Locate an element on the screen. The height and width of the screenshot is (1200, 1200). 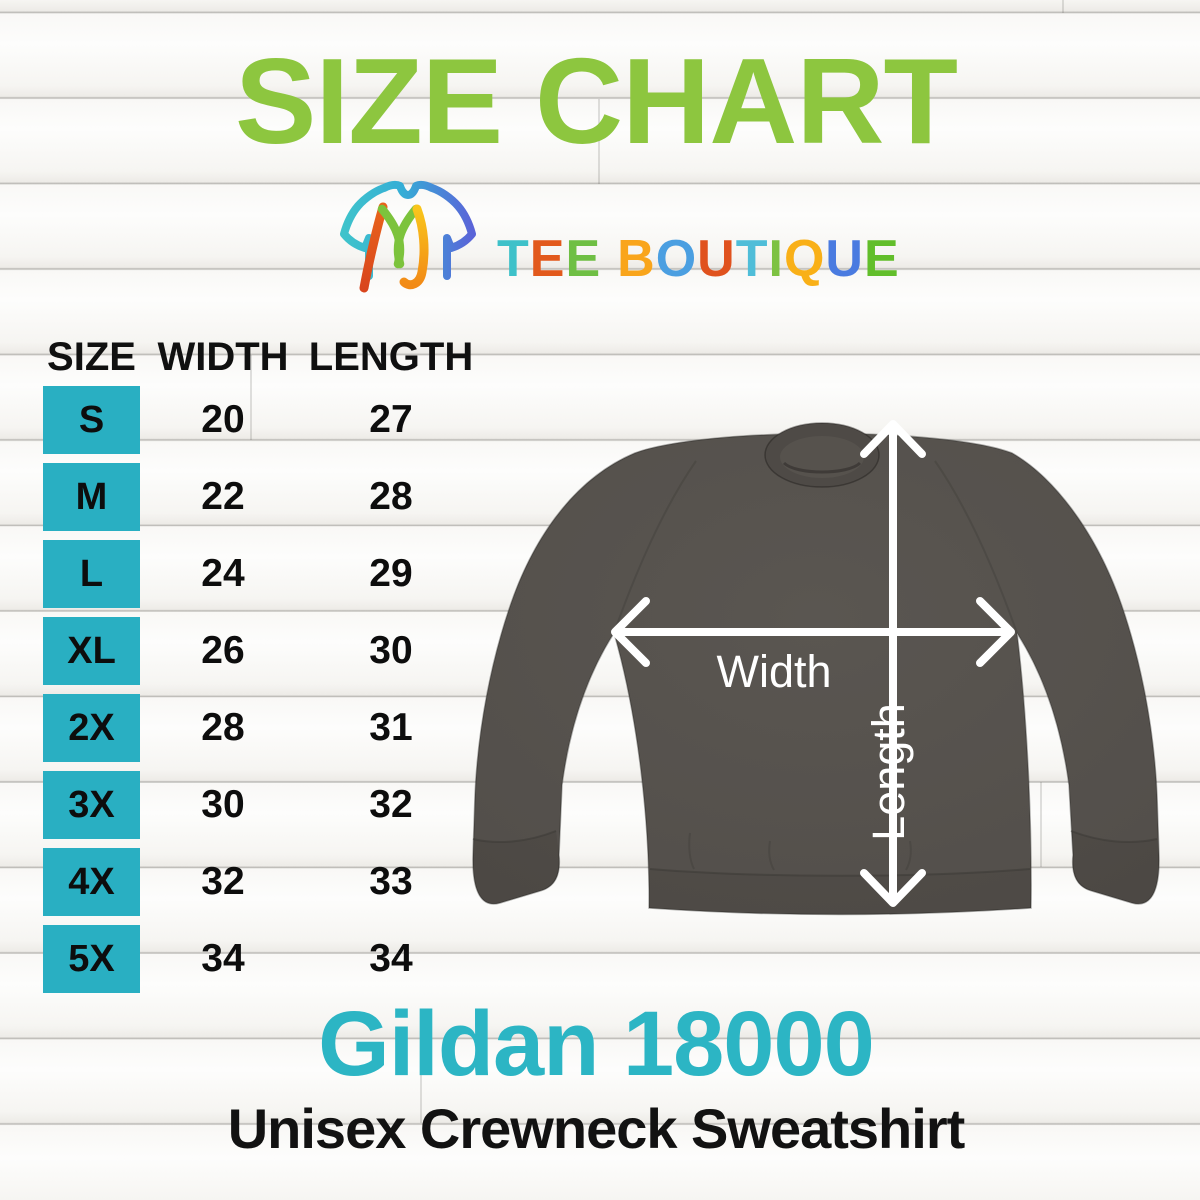
width-cell: 26 is located at coordinates (223, 650).